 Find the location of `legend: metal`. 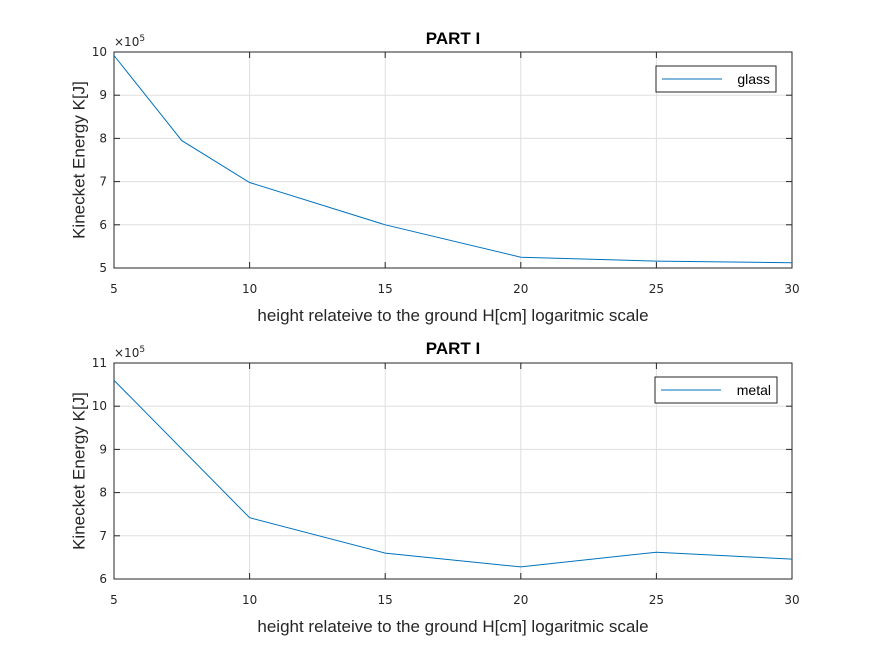

legend: metal is located at coordinates (716, 390).